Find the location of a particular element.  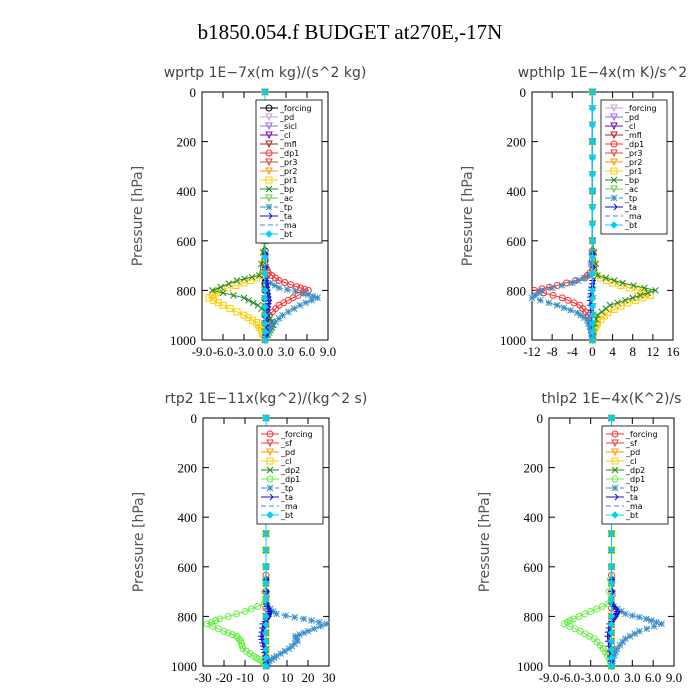

x-tick-label: -10 is located at coordinates (244, 677).